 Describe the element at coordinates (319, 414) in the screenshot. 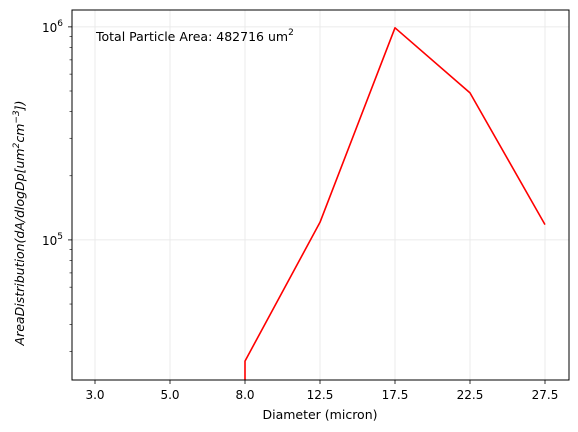

I see `x-axis-title: Diameter (micron)` at that location.